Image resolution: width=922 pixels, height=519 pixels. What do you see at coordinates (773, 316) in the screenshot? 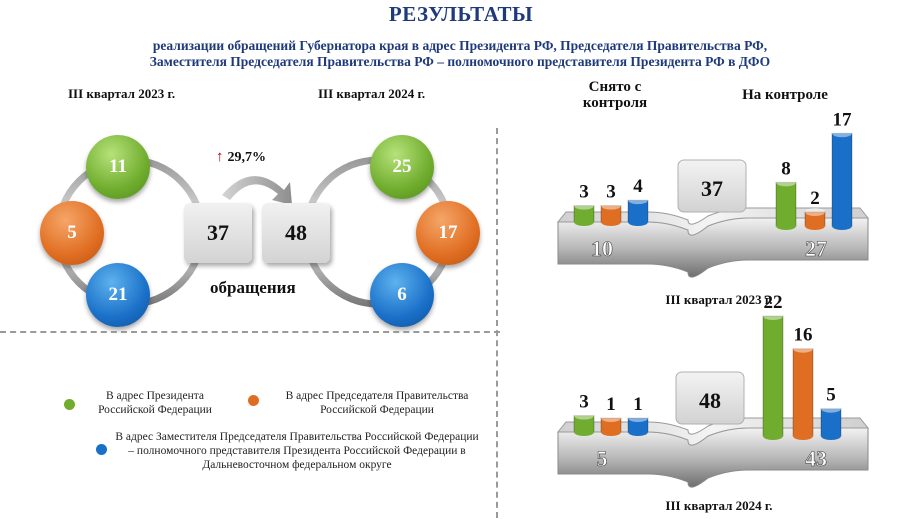
I see `chart1-bar-cap-g1-s0` at bounding box center [773, 316].